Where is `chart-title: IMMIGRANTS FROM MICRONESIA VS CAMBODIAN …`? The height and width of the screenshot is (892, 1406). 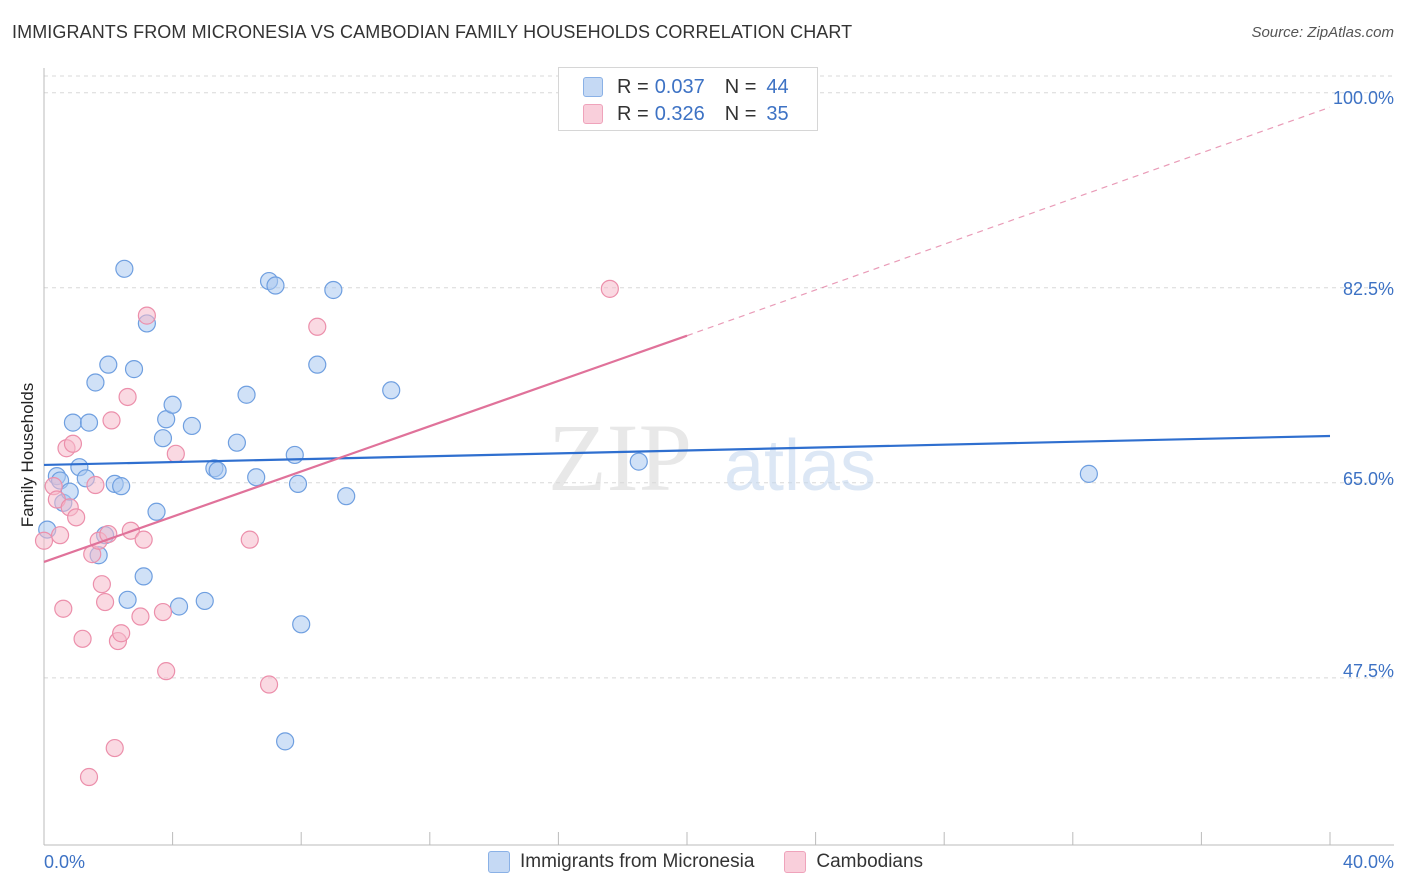 chart-title: IMMIGRANTS FROM MICRONESIA VS CAMBODIAN … is located at coordinates (432, 32).